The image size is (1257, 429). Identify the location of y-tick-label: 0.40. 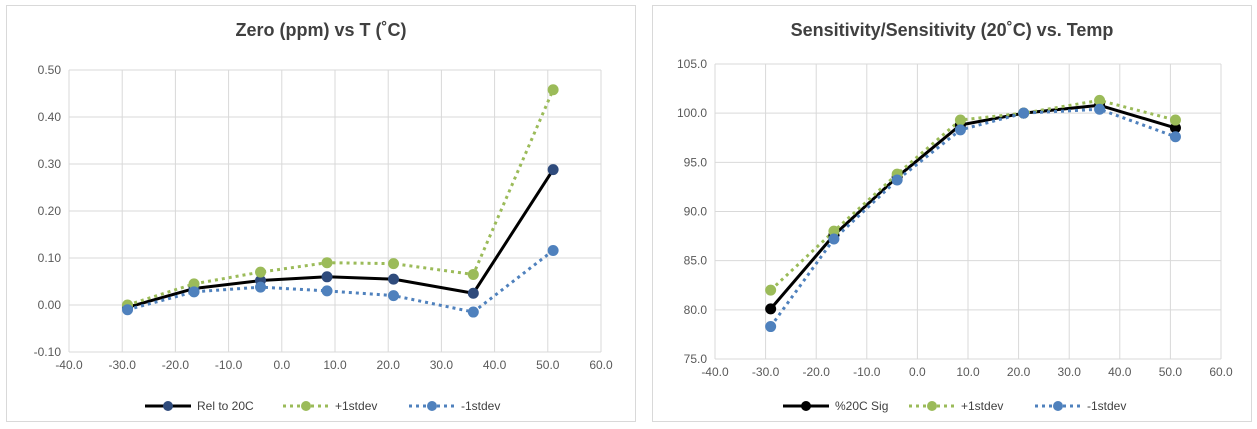
(50, 117).